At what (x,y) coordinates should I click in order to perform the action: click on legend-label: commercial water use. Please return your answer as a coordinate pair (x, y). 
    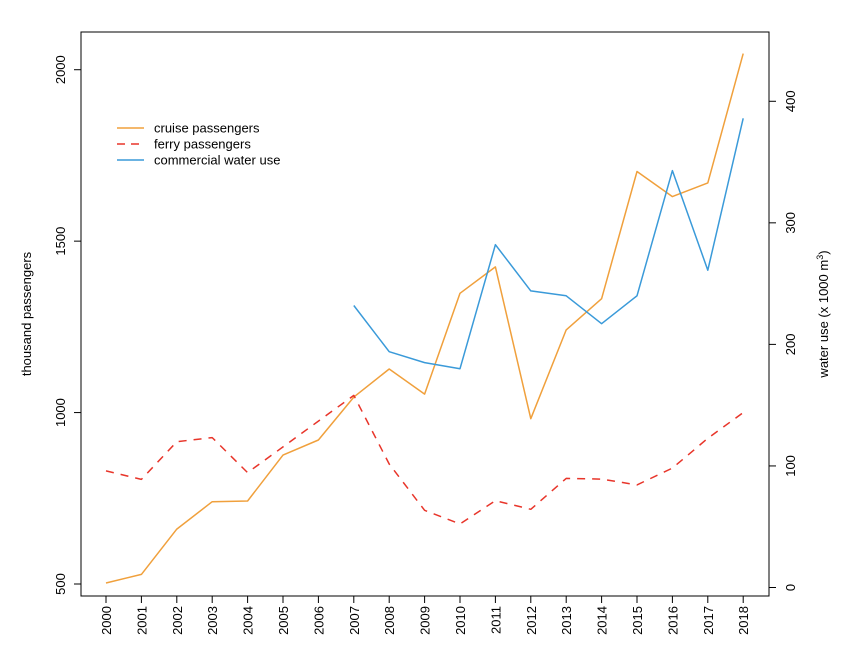
    Looking at the image, I should click on (217, 160).